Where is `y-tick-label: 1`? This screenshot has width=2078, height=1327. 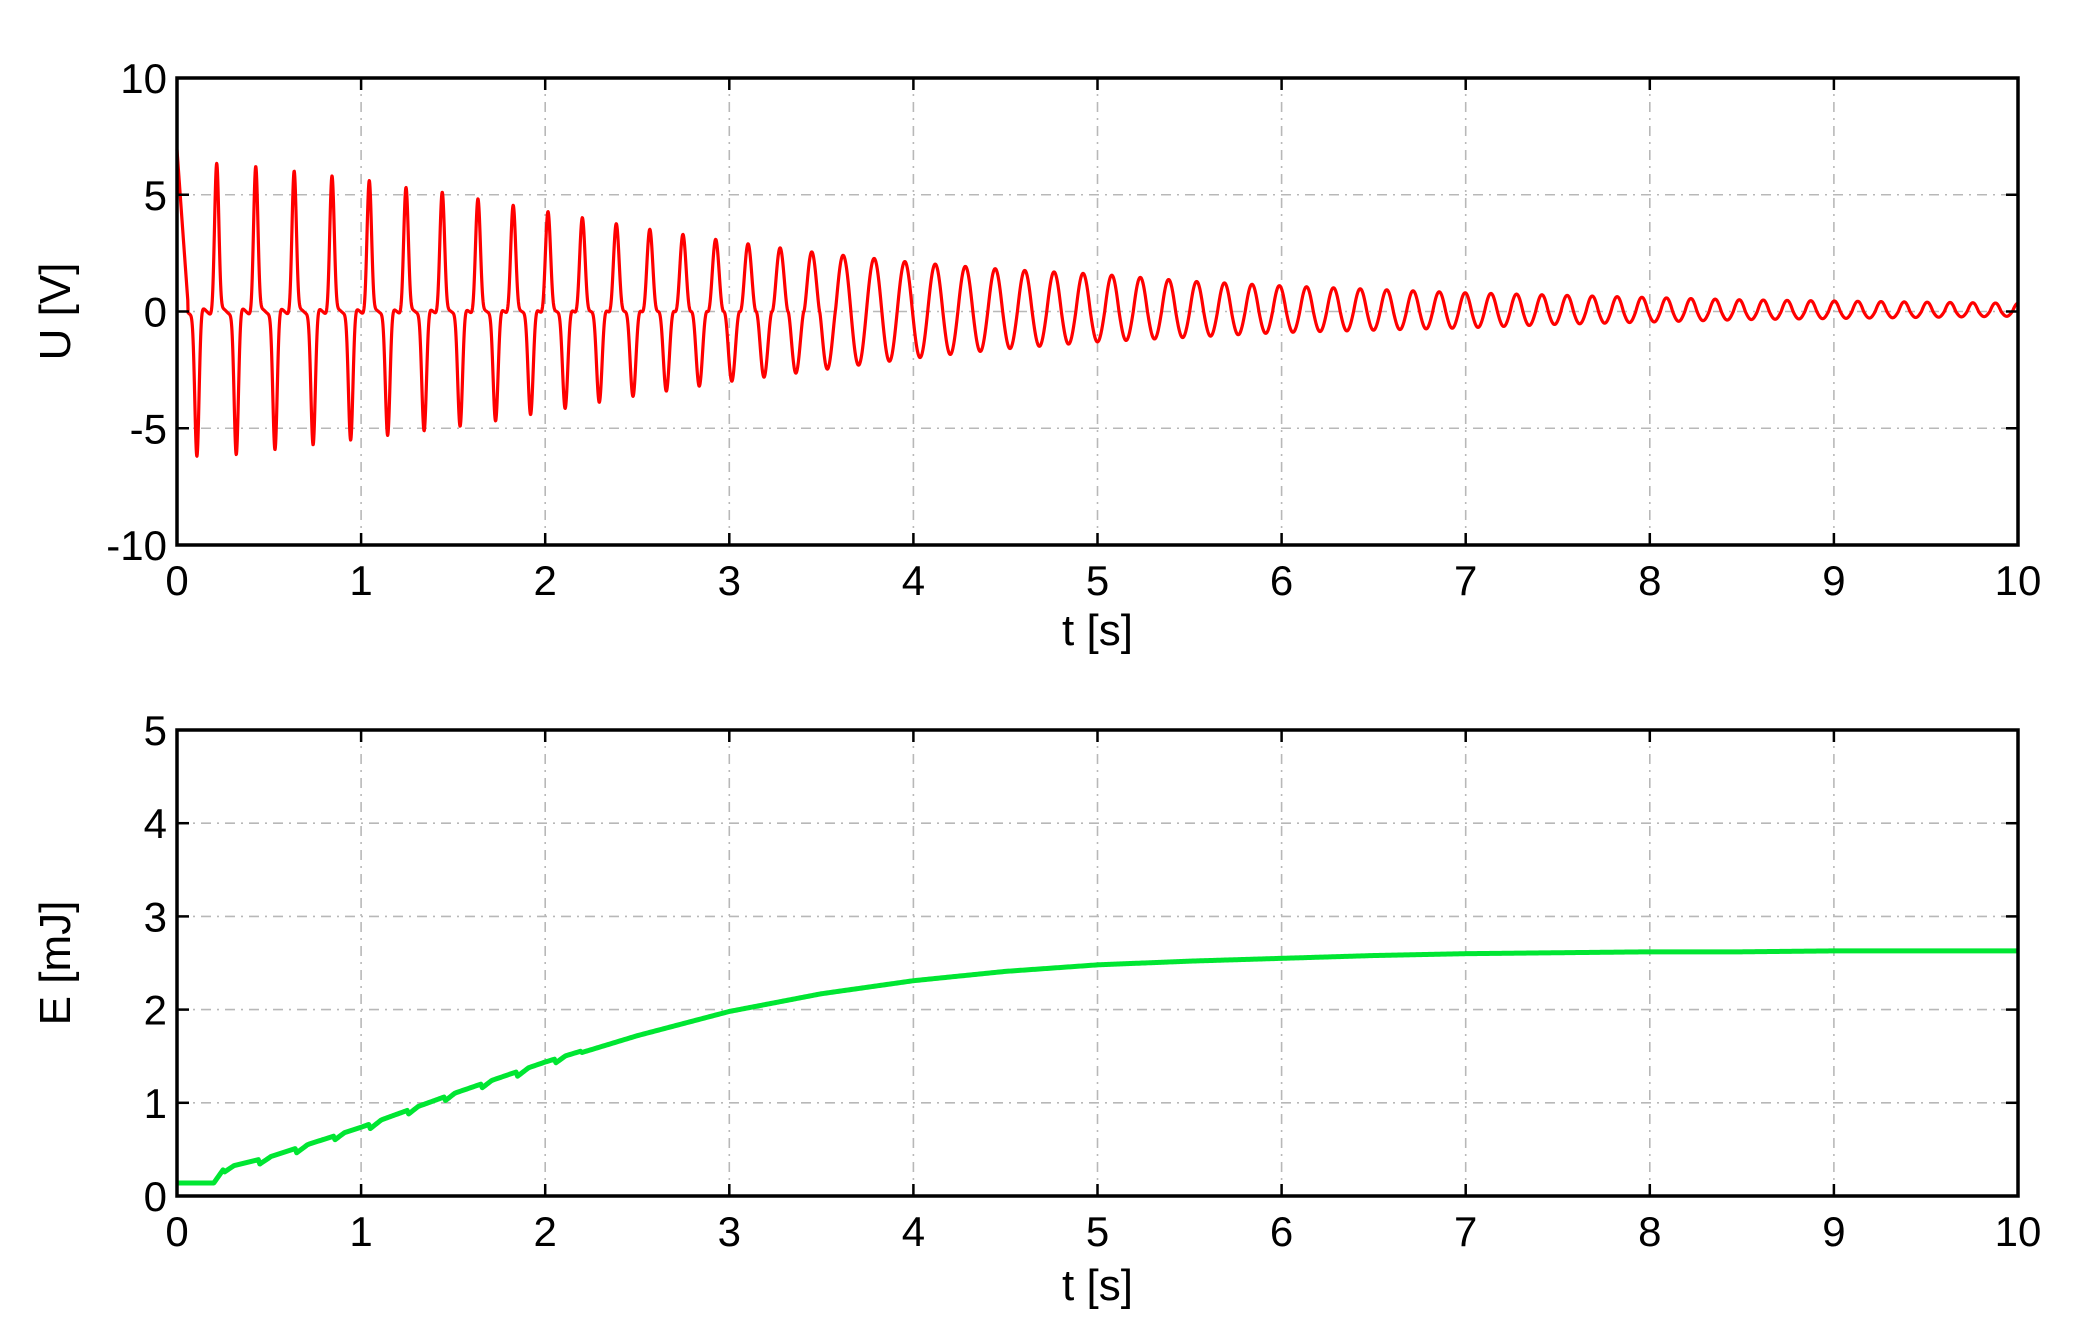 y-tick-label: 1 is located at coordinates (155, 1103).